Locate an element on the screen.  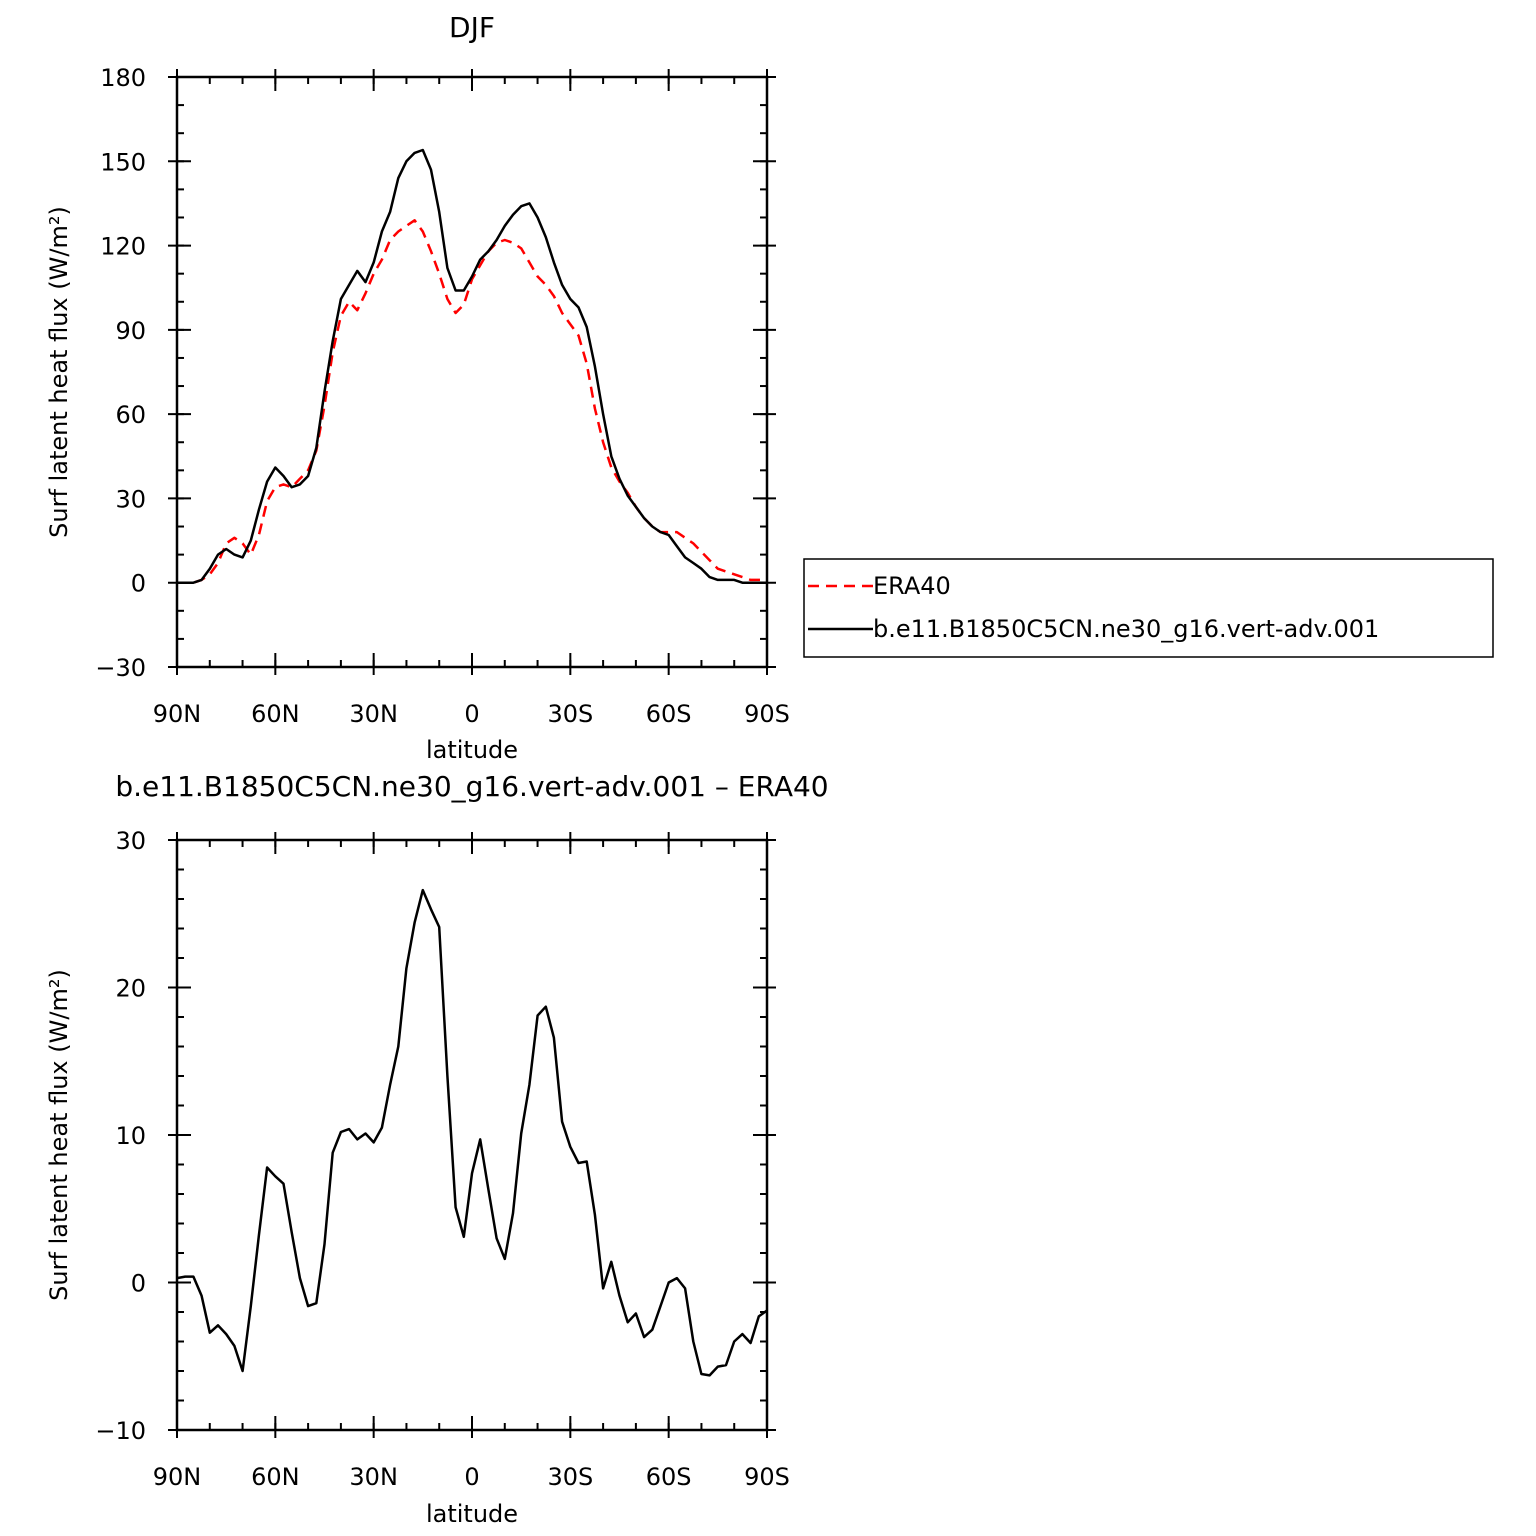
y-tick-label: 60 is located at coordinates (130, 415).